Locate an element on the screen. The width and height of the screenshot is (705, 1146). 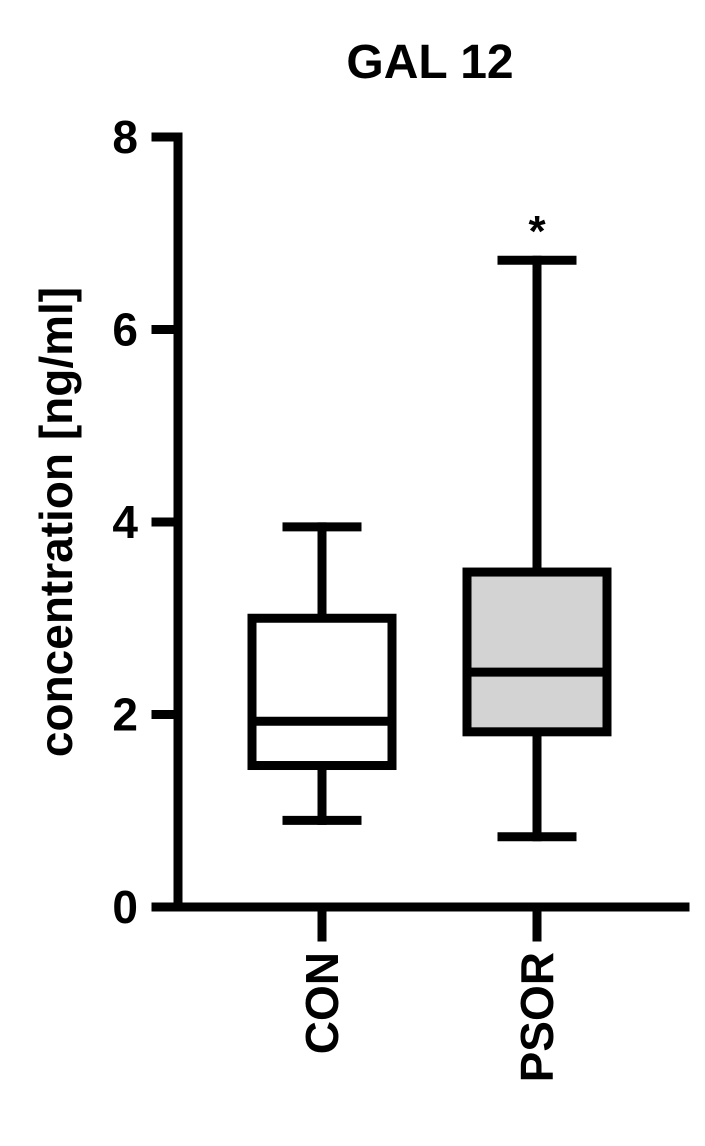
y-tick-label: 6 is located at coordinates (125, 330).